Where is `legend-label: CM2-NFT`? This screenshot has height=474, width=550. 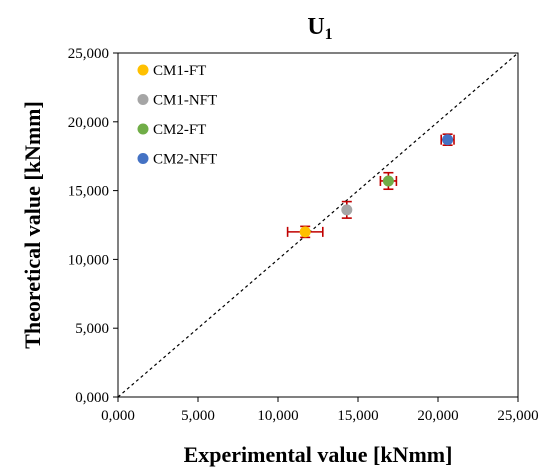
legend-label: CM2-NFT is located at coordinates (185, 160).